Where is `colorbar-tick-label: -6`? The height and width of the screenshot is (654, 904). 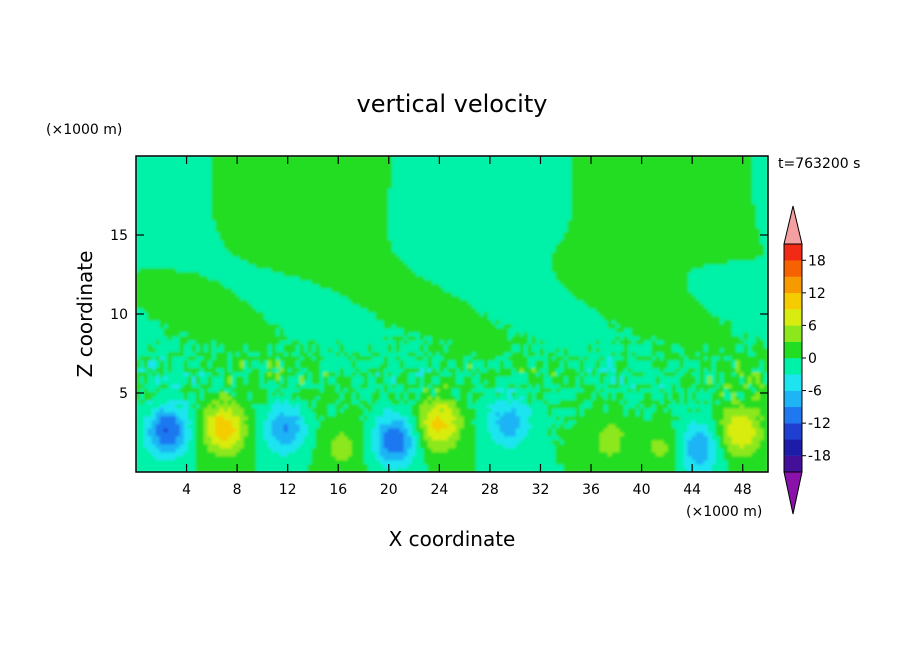
colorbar-tick-label: -6 is located at coordinates (815, 392).